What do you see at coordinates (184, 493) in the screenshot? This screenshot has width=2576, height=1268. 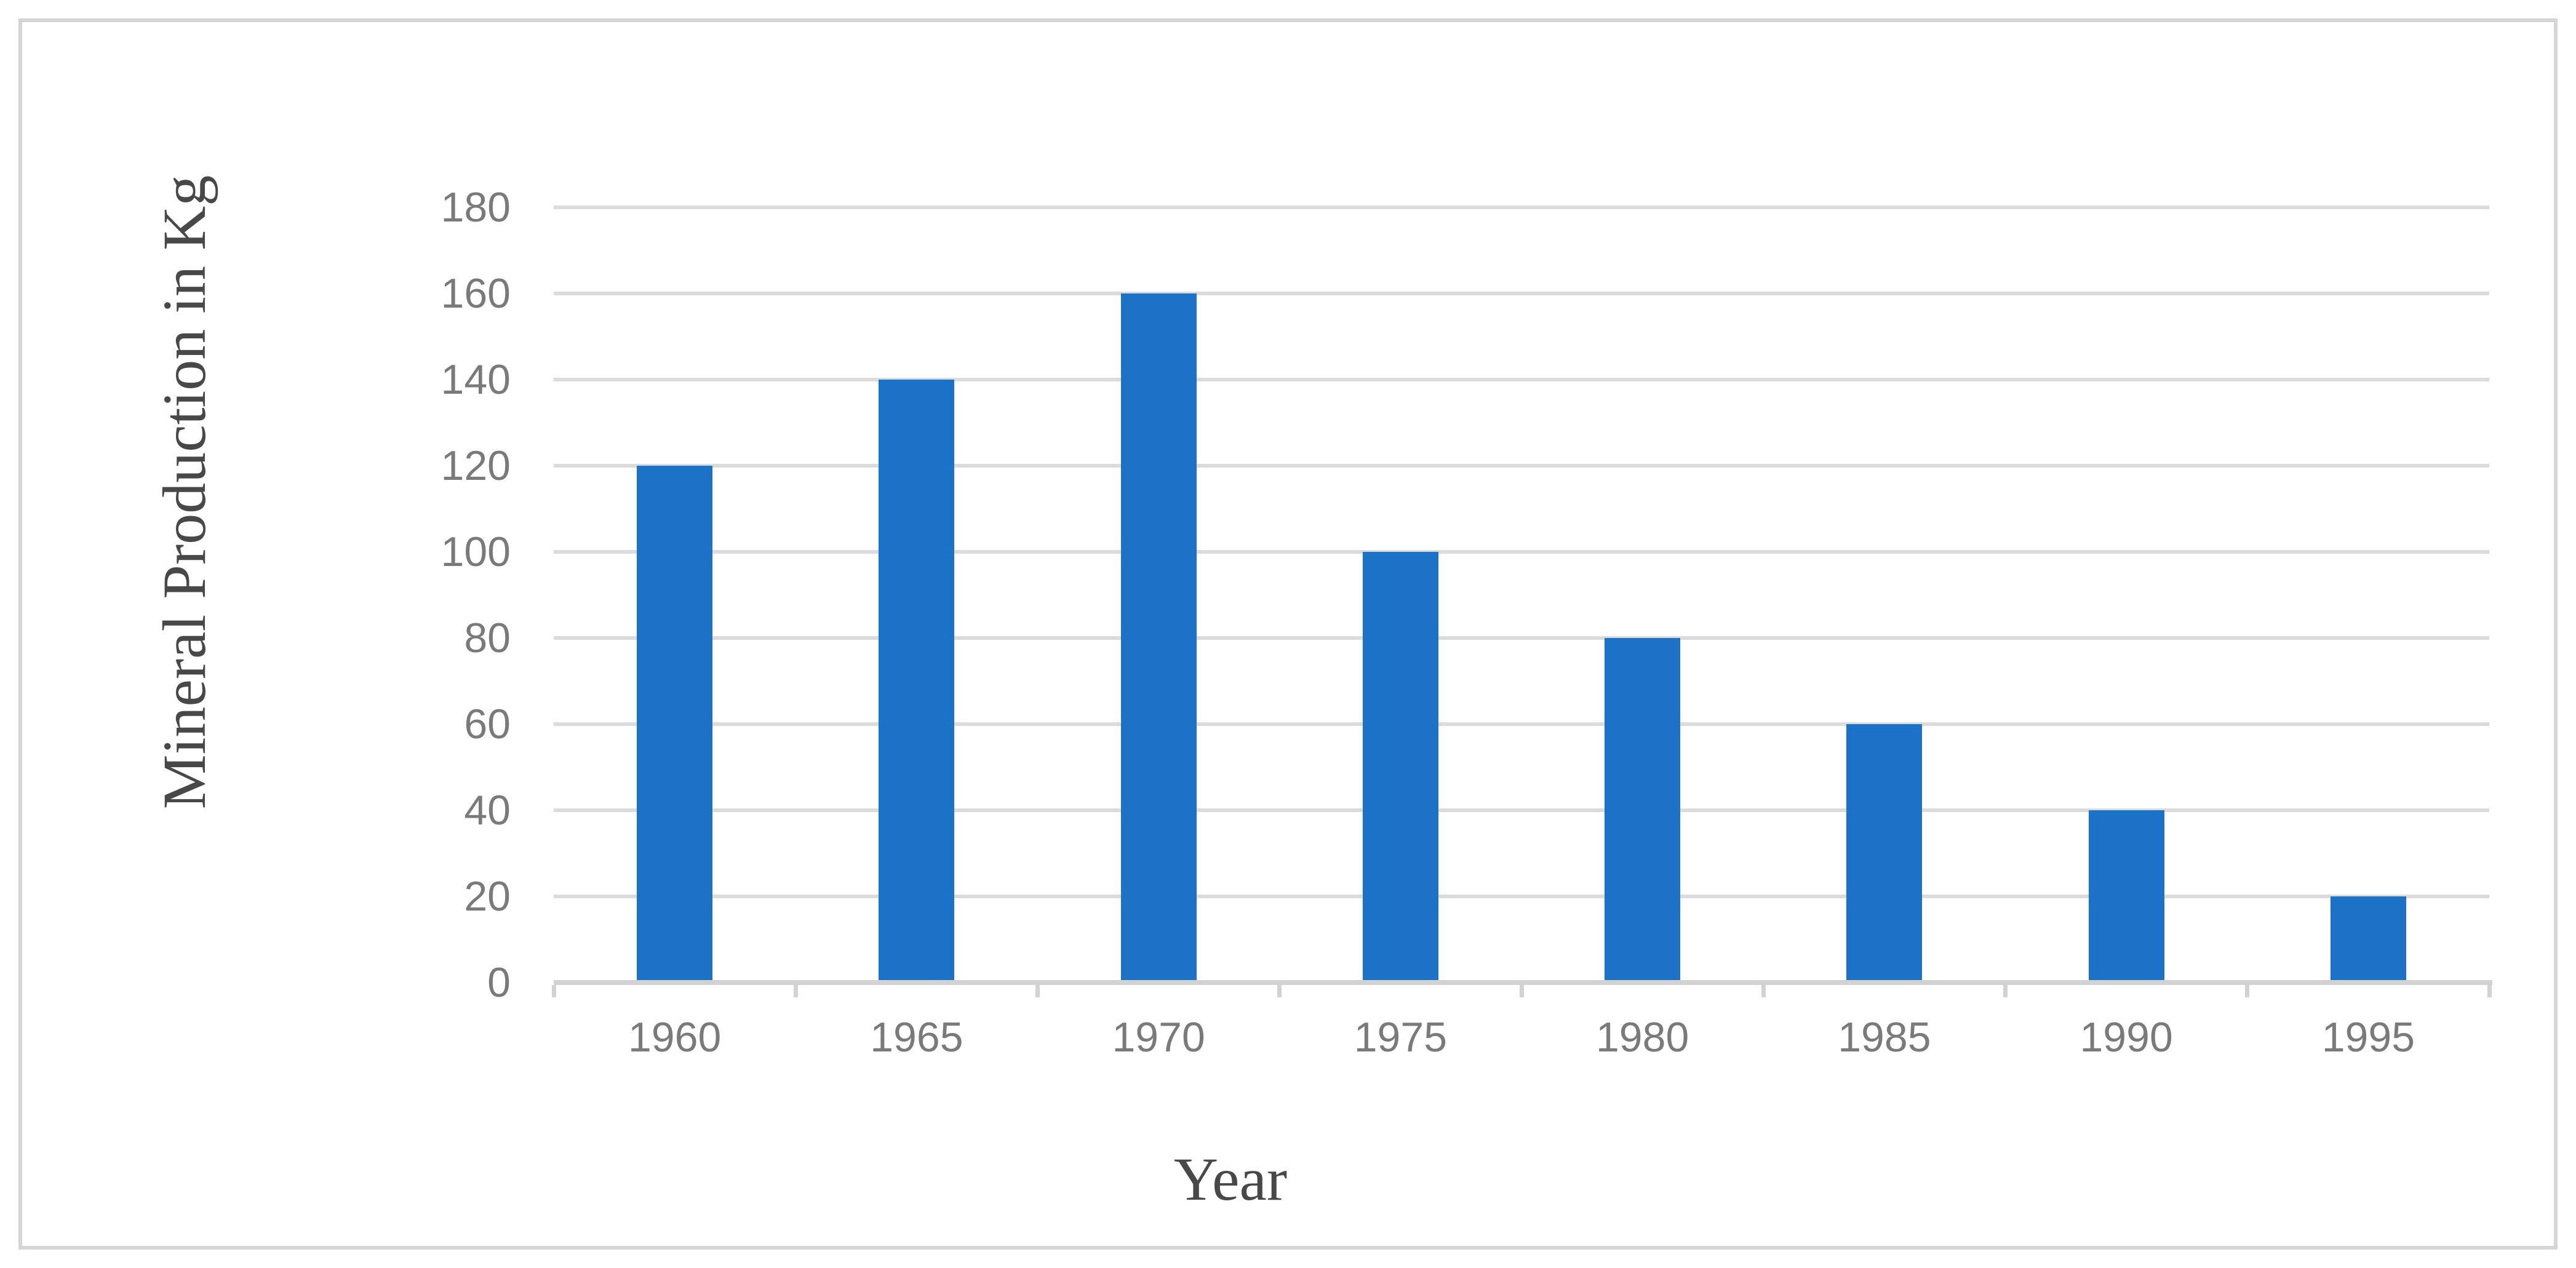 I see `y-axis-title: Mineral Production in Kg` at bounding box center [184, 493].